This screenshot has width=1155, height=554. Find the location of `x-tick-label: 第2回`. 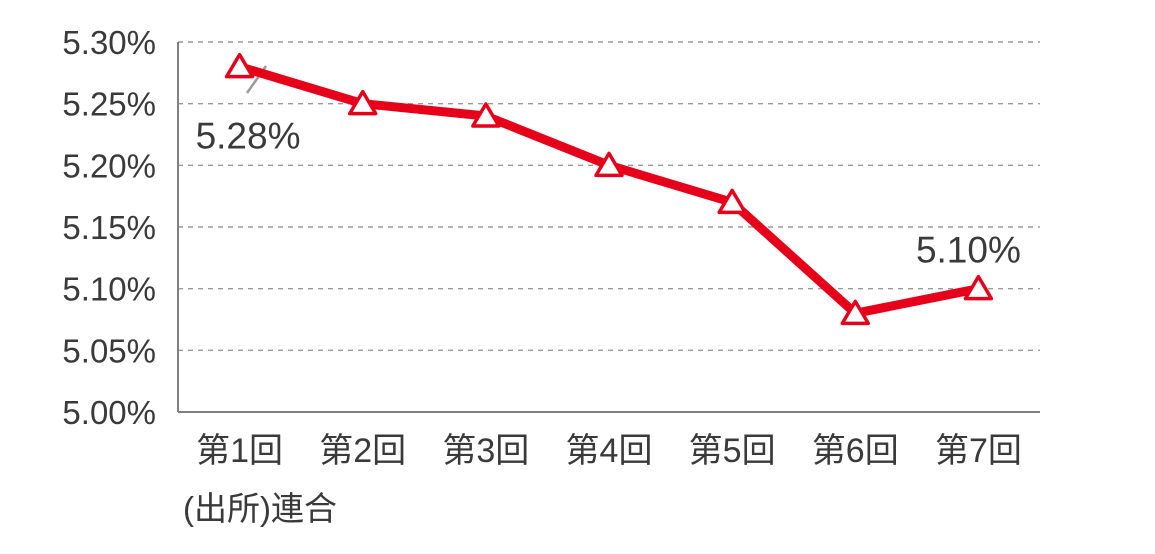

x-tick-label: 第2回 is located at coordinates (362, 451).